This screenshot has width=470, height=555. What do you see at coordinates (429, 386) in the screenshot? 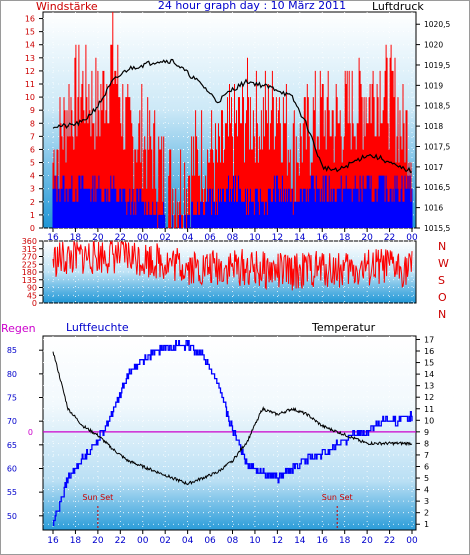
I see `y2-tick-label: 13` at bounding box center [429, 386].